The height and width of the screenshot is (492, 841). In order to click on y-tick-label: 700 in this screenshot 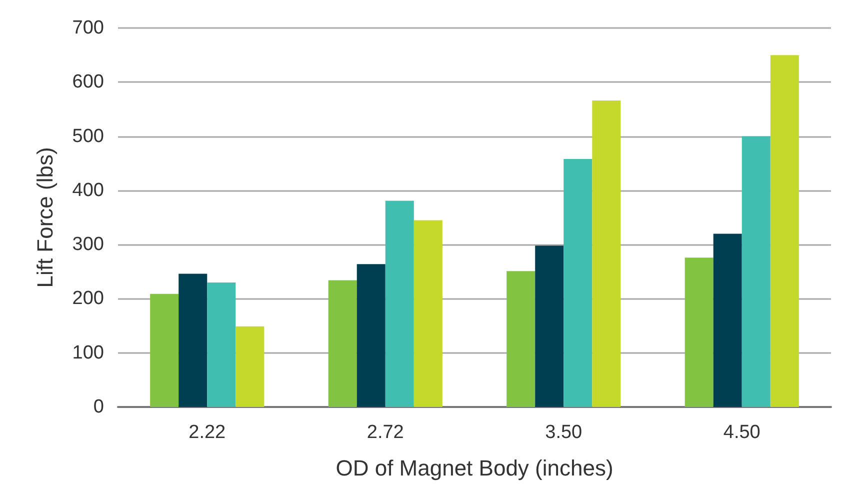, I will do `click(88, 28)`.